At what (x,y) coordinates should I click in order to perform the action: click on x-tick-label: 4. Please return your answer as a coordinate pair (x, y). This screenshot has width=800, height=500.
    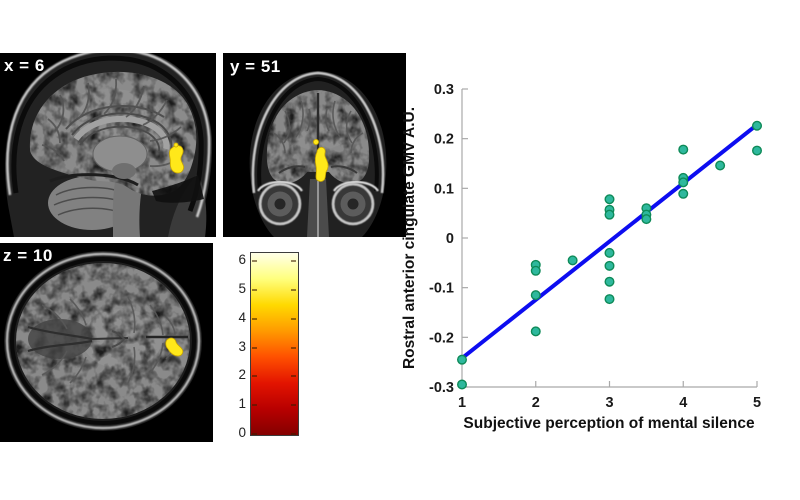
    Looking at the image, I should click on (683, 403).